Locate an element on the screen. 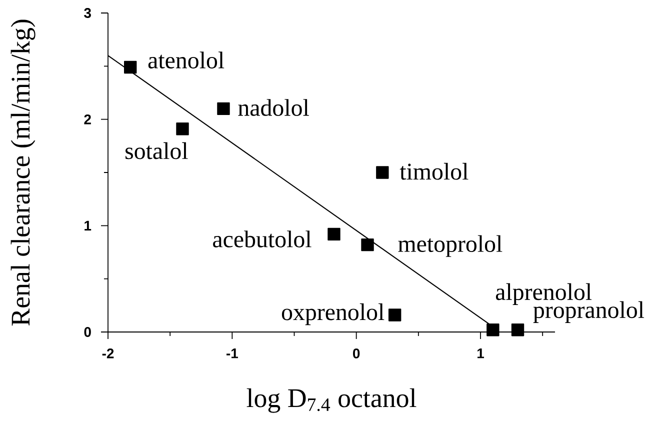  annotation: acebutolol is located at coordinates (262, 239).